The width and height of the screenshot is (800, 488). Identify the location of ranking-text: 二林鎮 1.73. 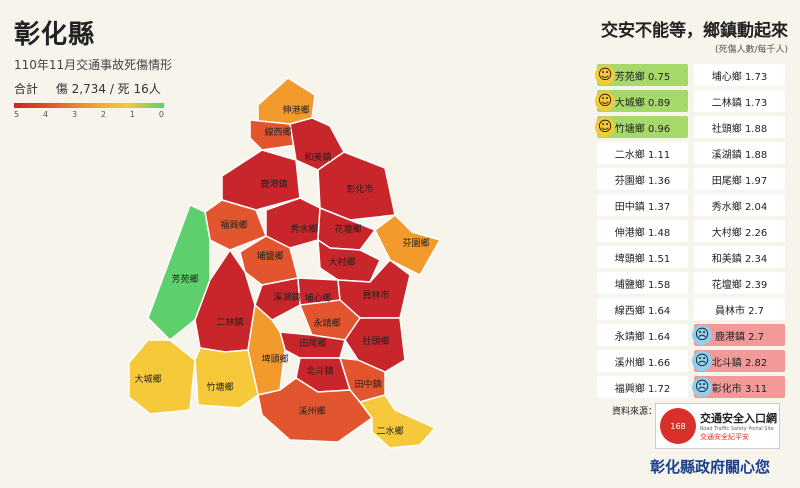
(739, 103).